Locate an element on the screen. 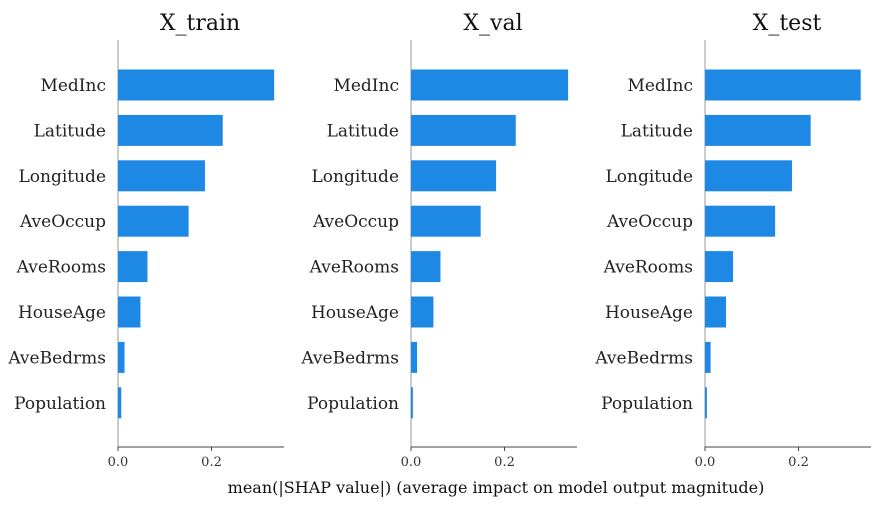  chart-title: X_train is located at coordinates (200, 23).